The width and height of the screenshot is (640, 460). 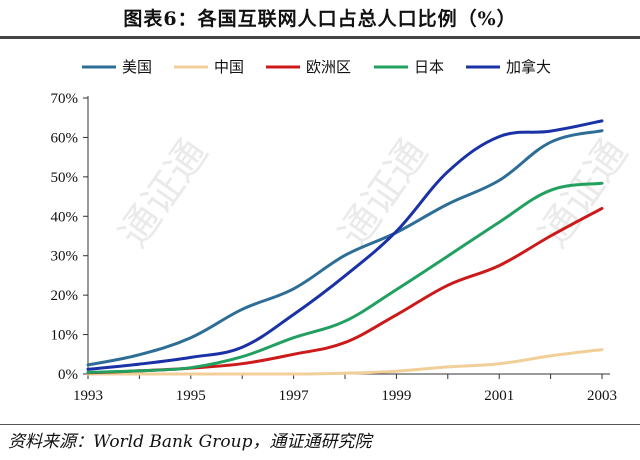 I want to click on chart-title: 图表6：各国互联网人口占总人口比例（%）, so click(x=320, y=19).